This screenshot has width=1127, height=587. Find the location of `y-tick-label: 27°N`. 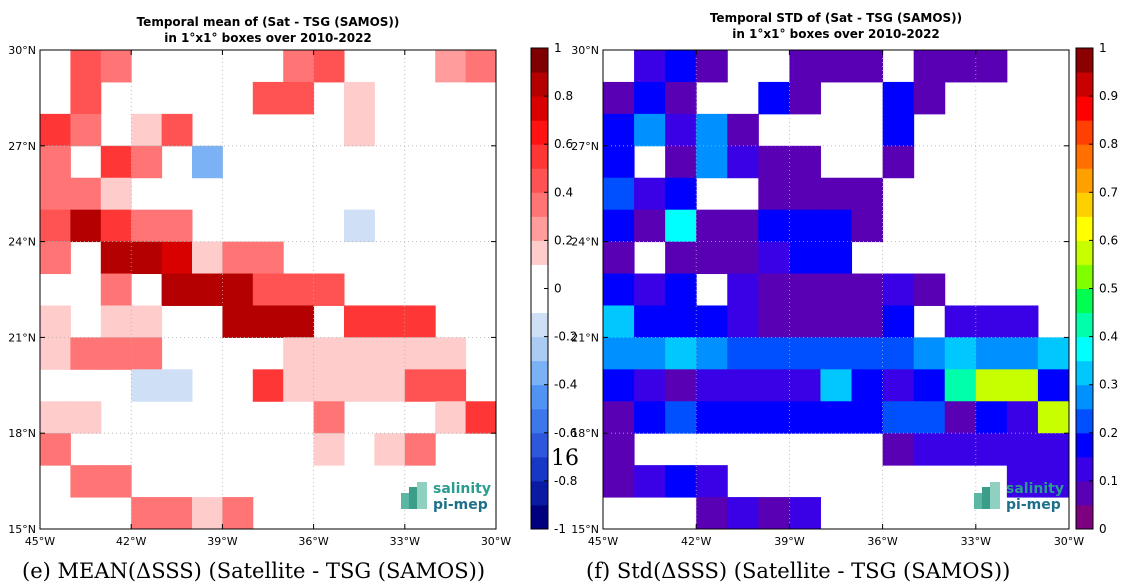

y-tick-label: 27°N is located at coordinates (22, 146).